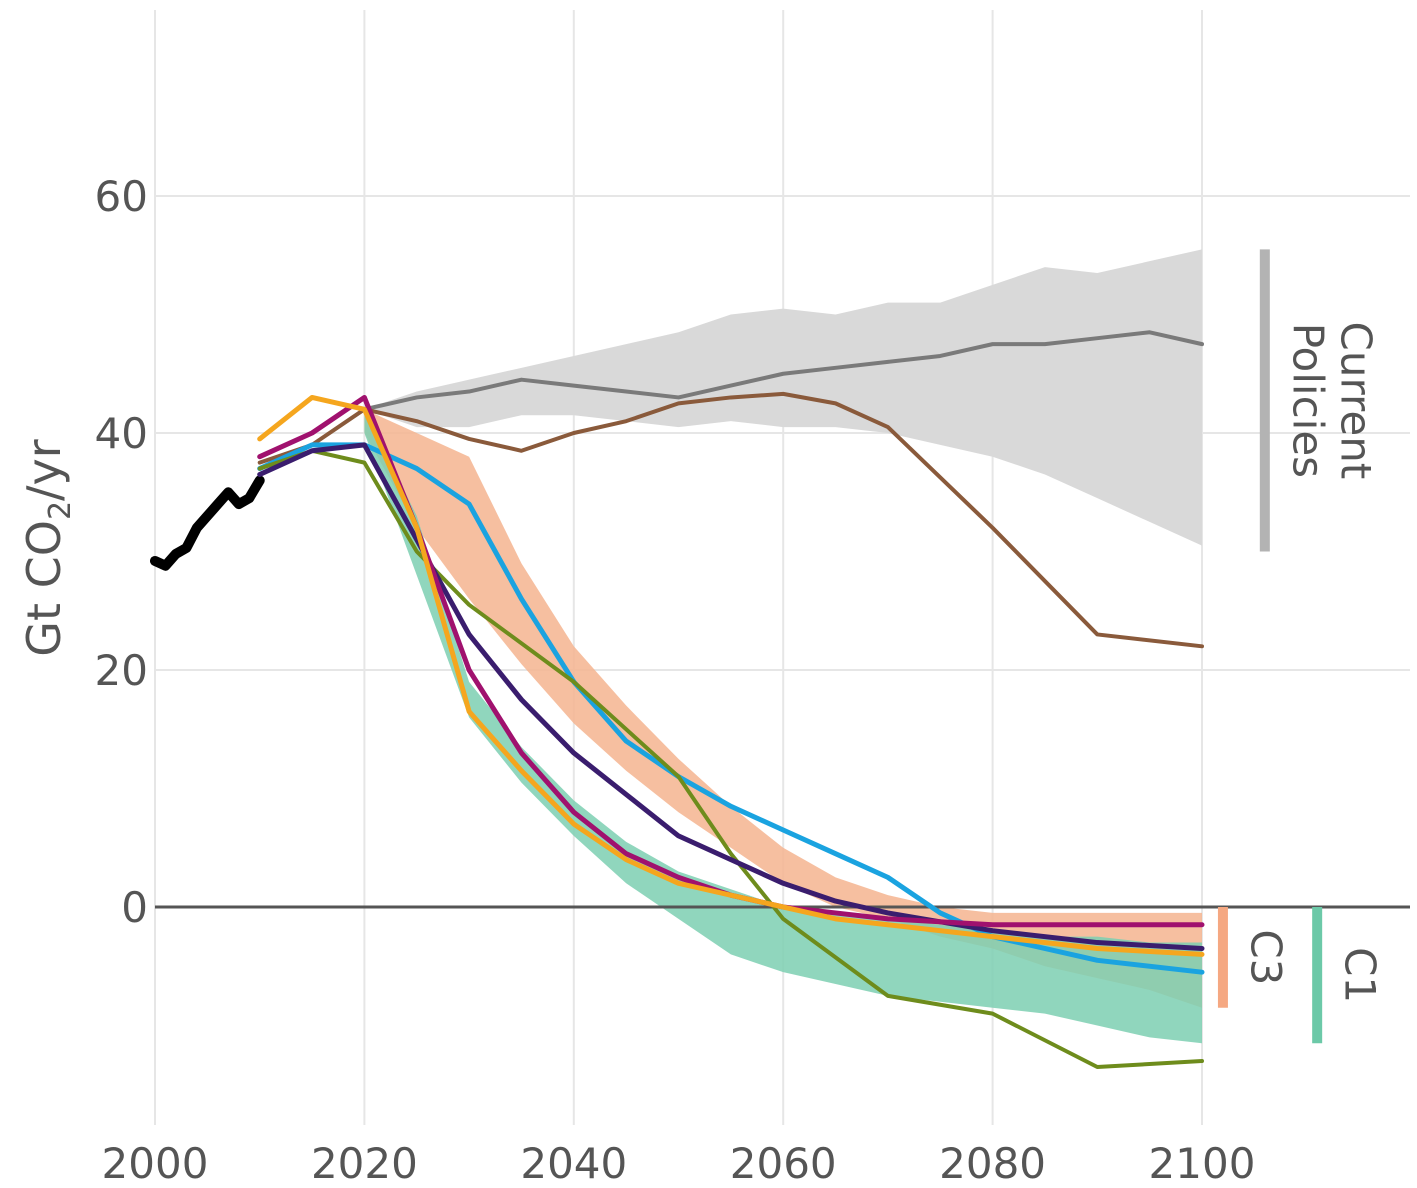 The height and width of the screenshot is (1188, 1417). I want to click on x-tick-label: 2000, so click(155, 1163).